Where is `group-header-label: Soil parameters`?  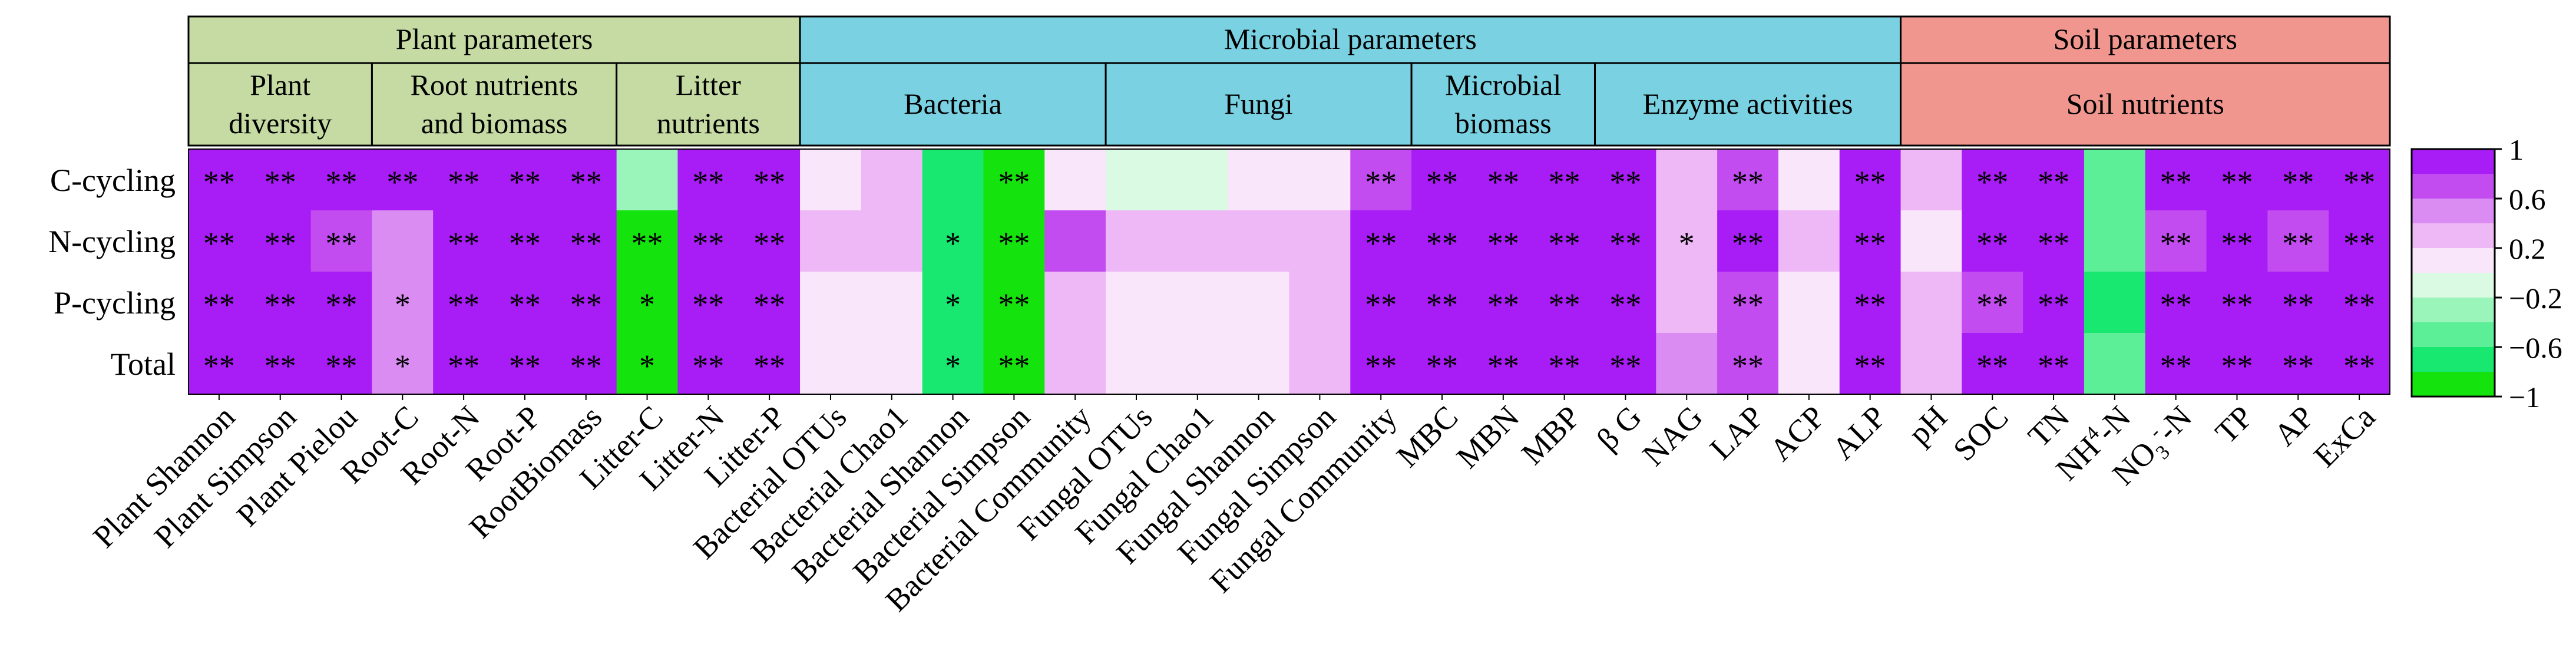
group-header-label: Soil parameters is located at coordinates (2145, 38).